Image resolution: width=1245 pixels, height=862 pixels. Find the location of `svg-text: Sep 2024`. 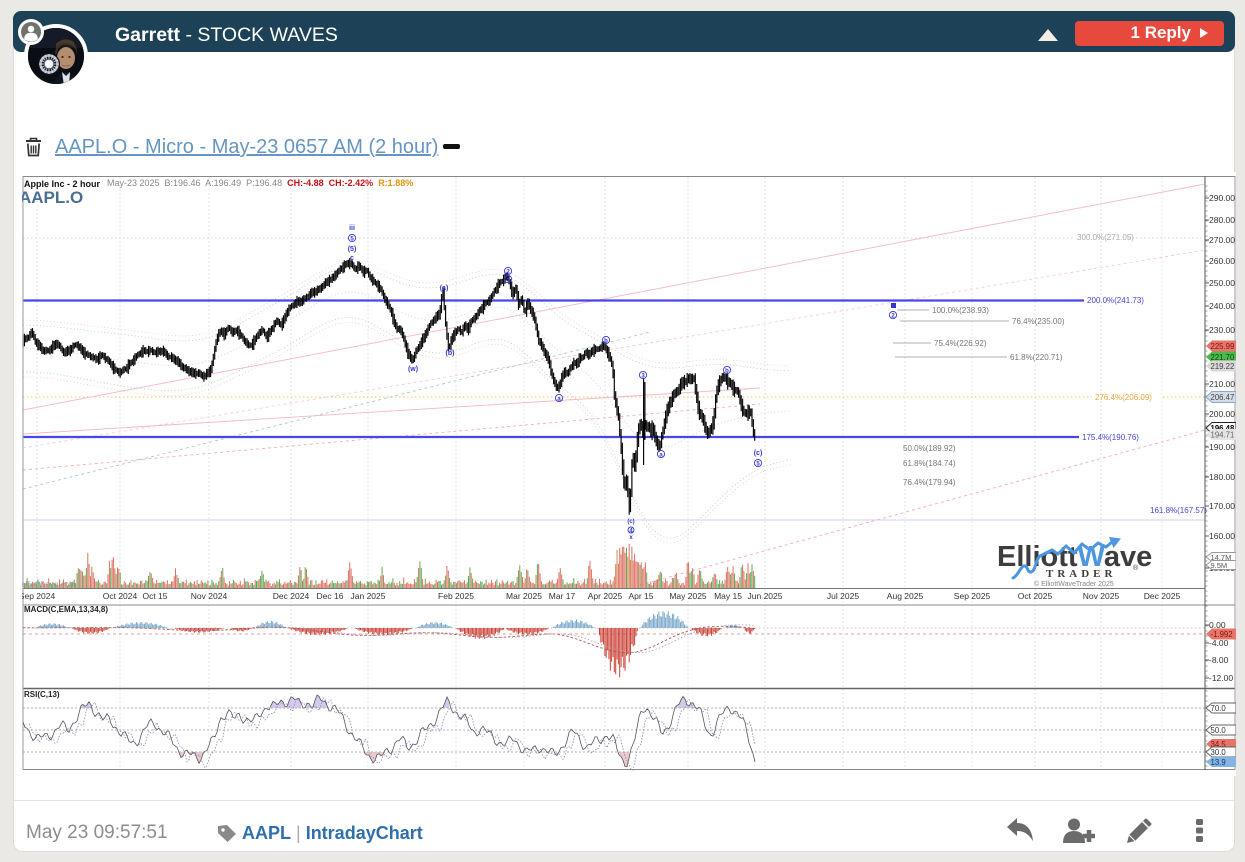

svg-text: Sep 2024 is located at coordinates (38, 596).